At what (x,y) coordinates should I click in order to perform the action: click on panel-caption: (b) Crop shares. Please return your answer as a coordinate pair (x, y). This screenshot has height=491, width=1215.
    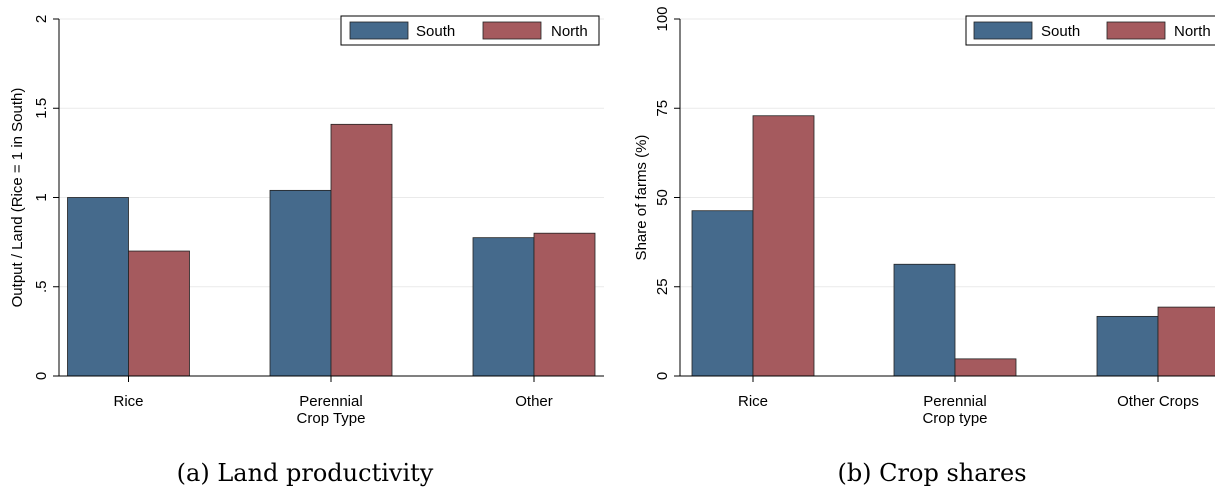
    Looking at the image, I should click on (931, 473).